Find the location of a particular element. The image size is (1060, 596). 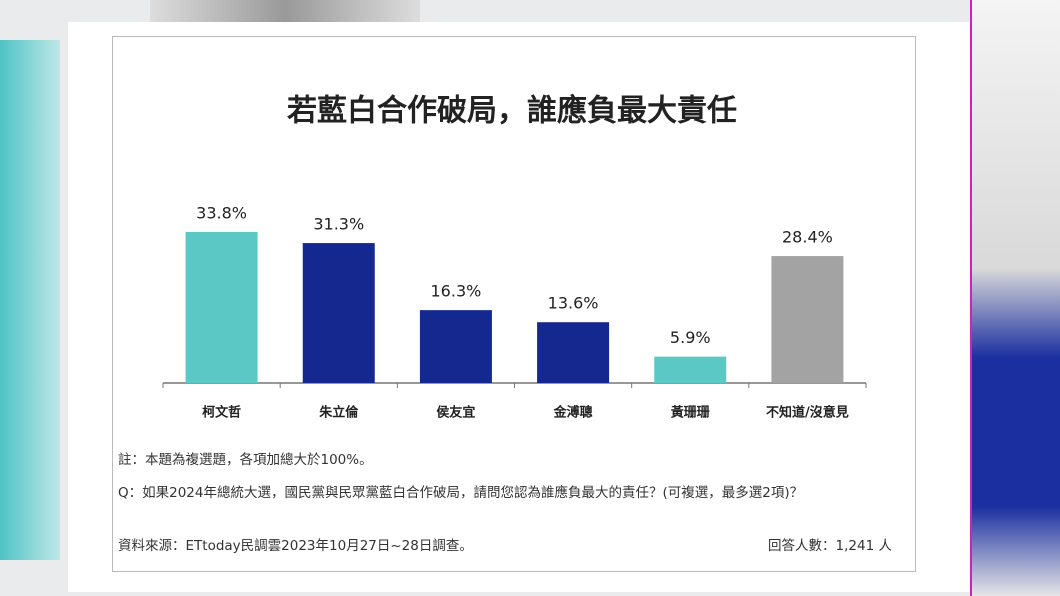

value-label: 5.9% is located at coordinates (690, 337).